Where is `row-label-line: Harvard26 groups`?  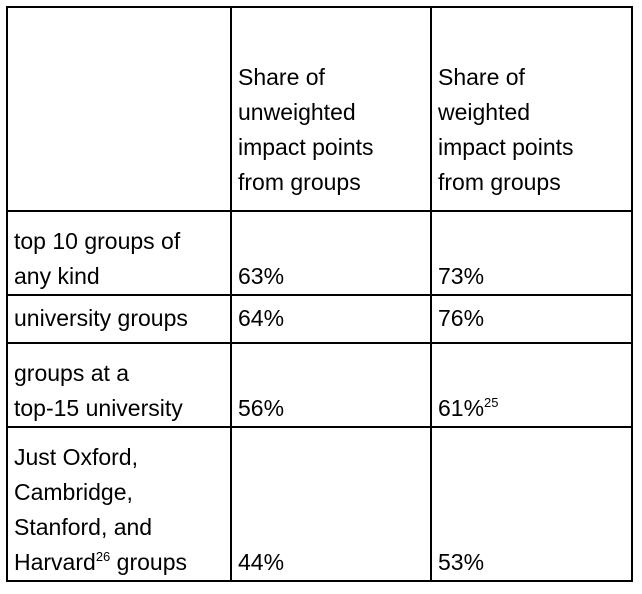 row-label-line: Harvard26 groups is located at coordinates (119, 562).